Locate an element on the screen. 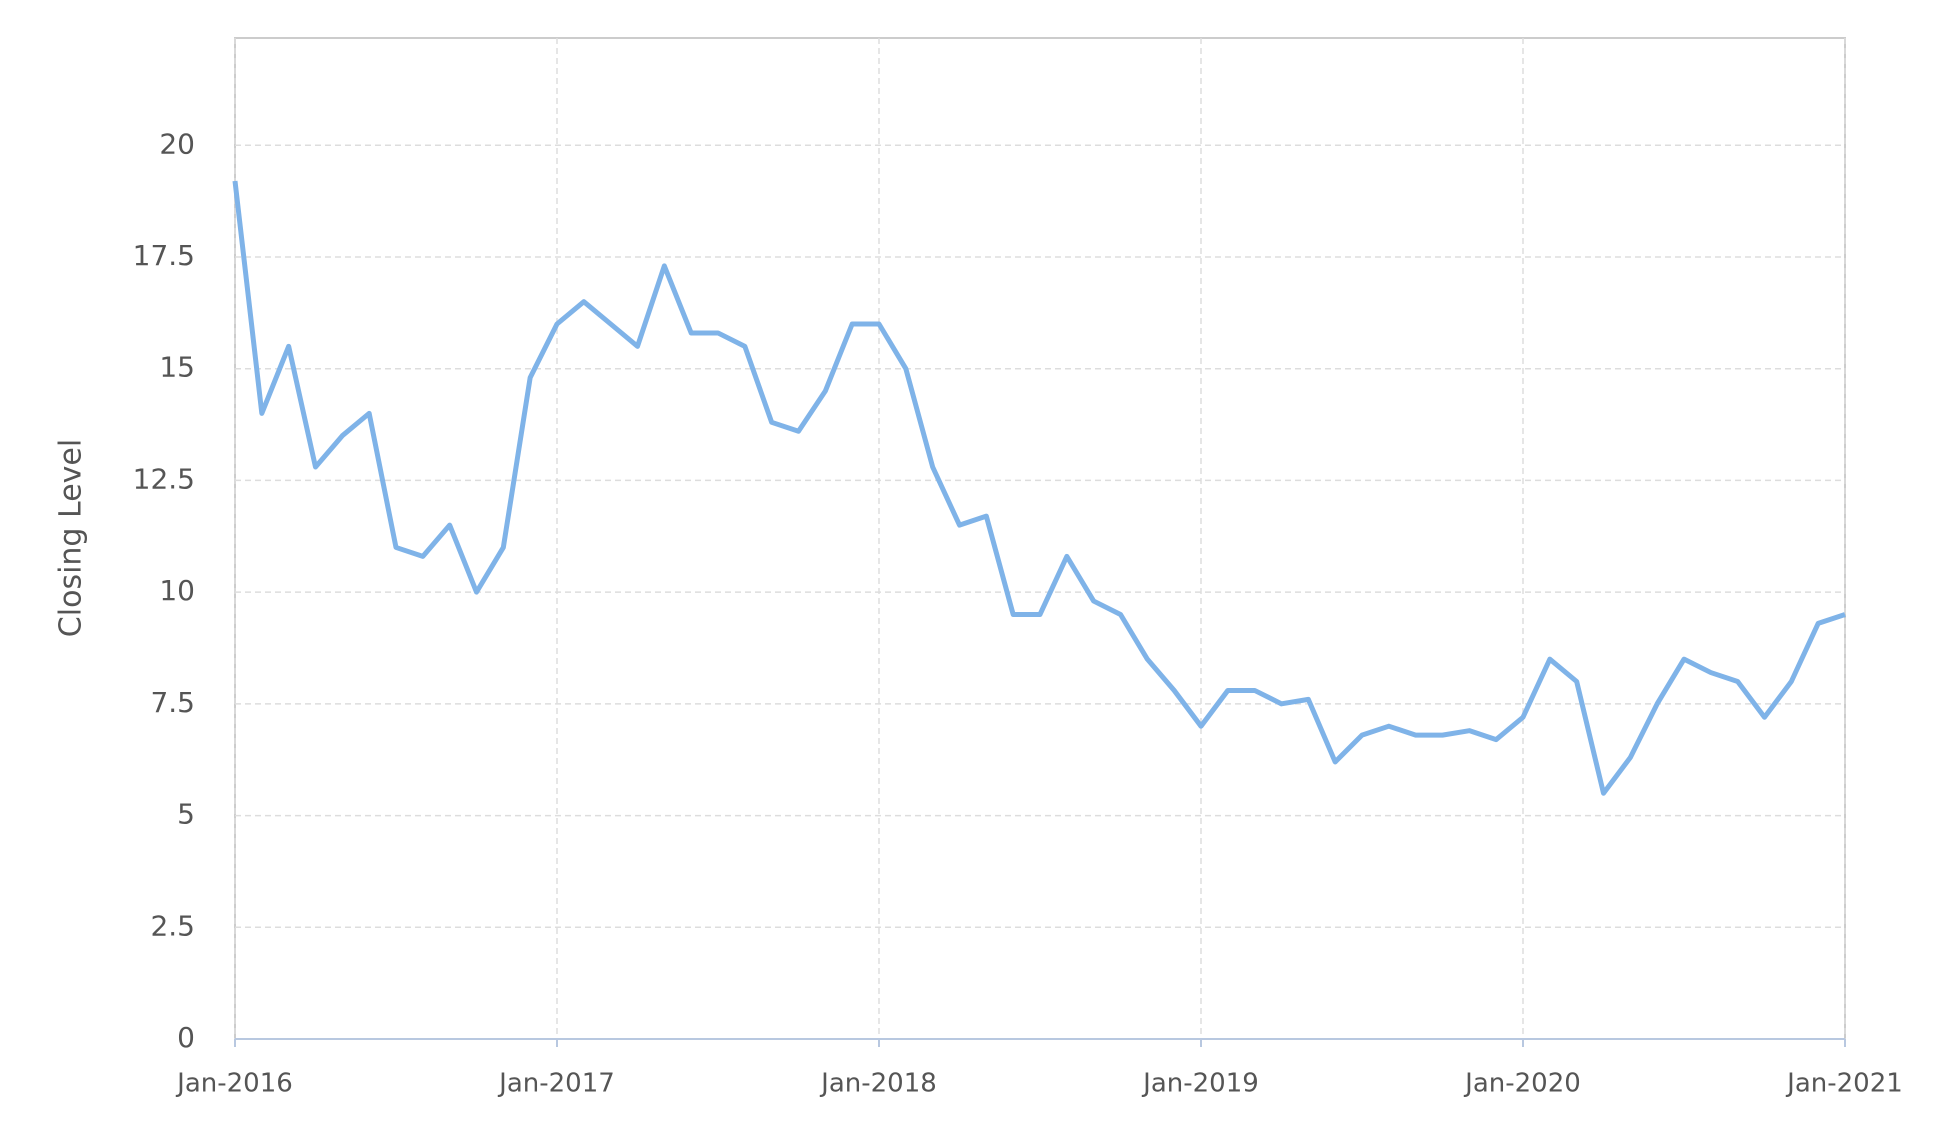 The image size is (1950, 1131). y-tick-label: 20 is located at coordinates (177, 143).